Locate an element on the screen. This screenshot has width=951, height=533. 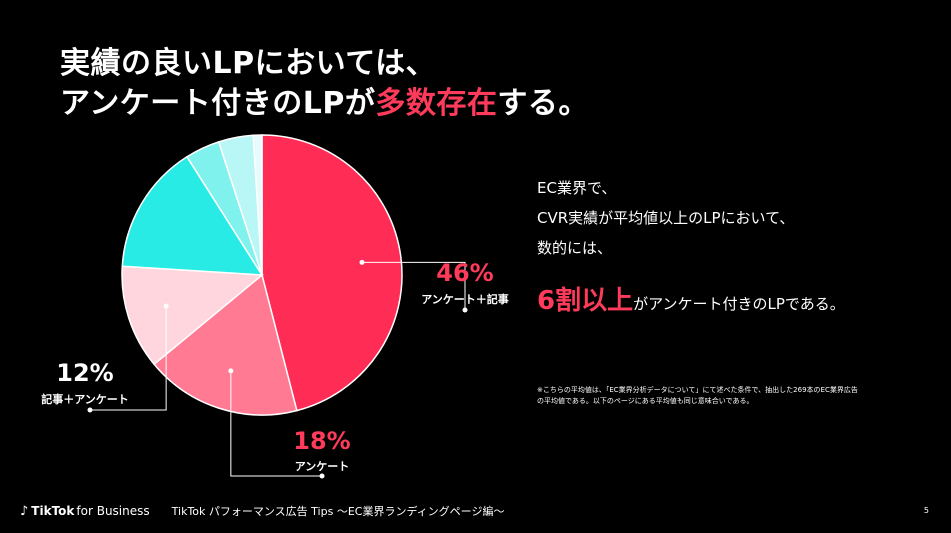
title-line-2-end: する。 is located at coordinates (543, 103).